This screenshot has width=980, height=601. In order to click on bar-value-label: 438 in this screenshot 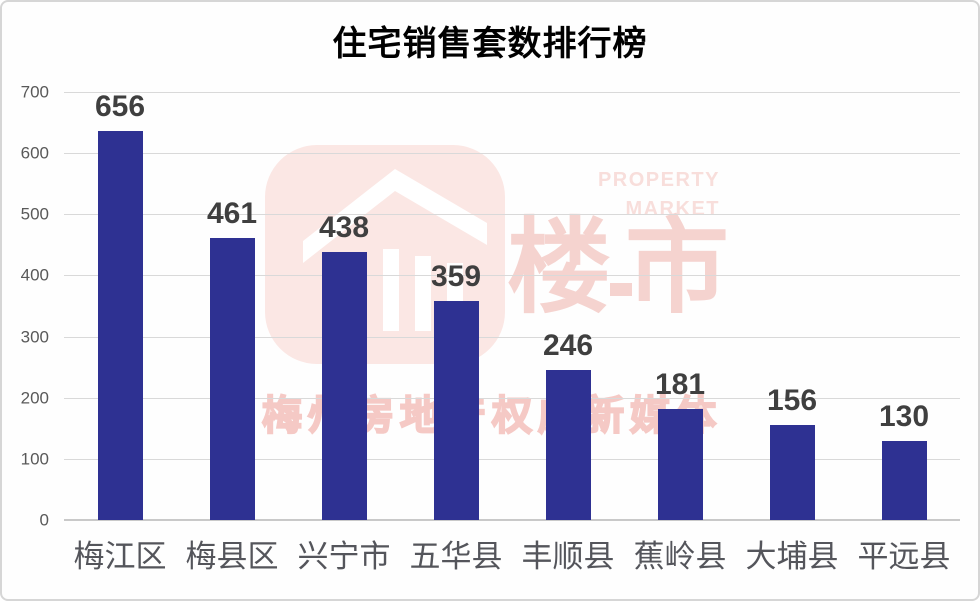, I will do `click(344, 228)`.